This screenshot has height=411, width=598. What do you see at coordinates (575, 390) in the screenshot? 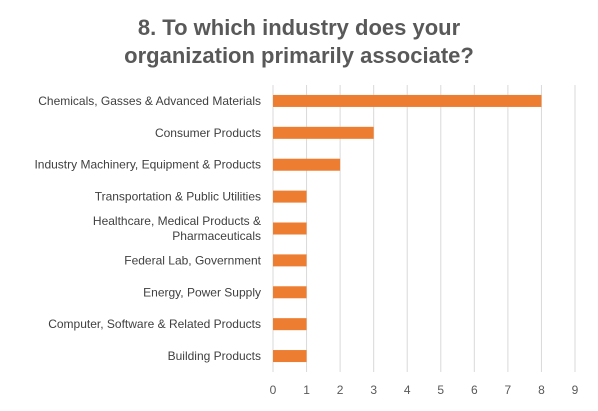
I see `x-tick-label-9: 9` at bounding box center [575, 390].